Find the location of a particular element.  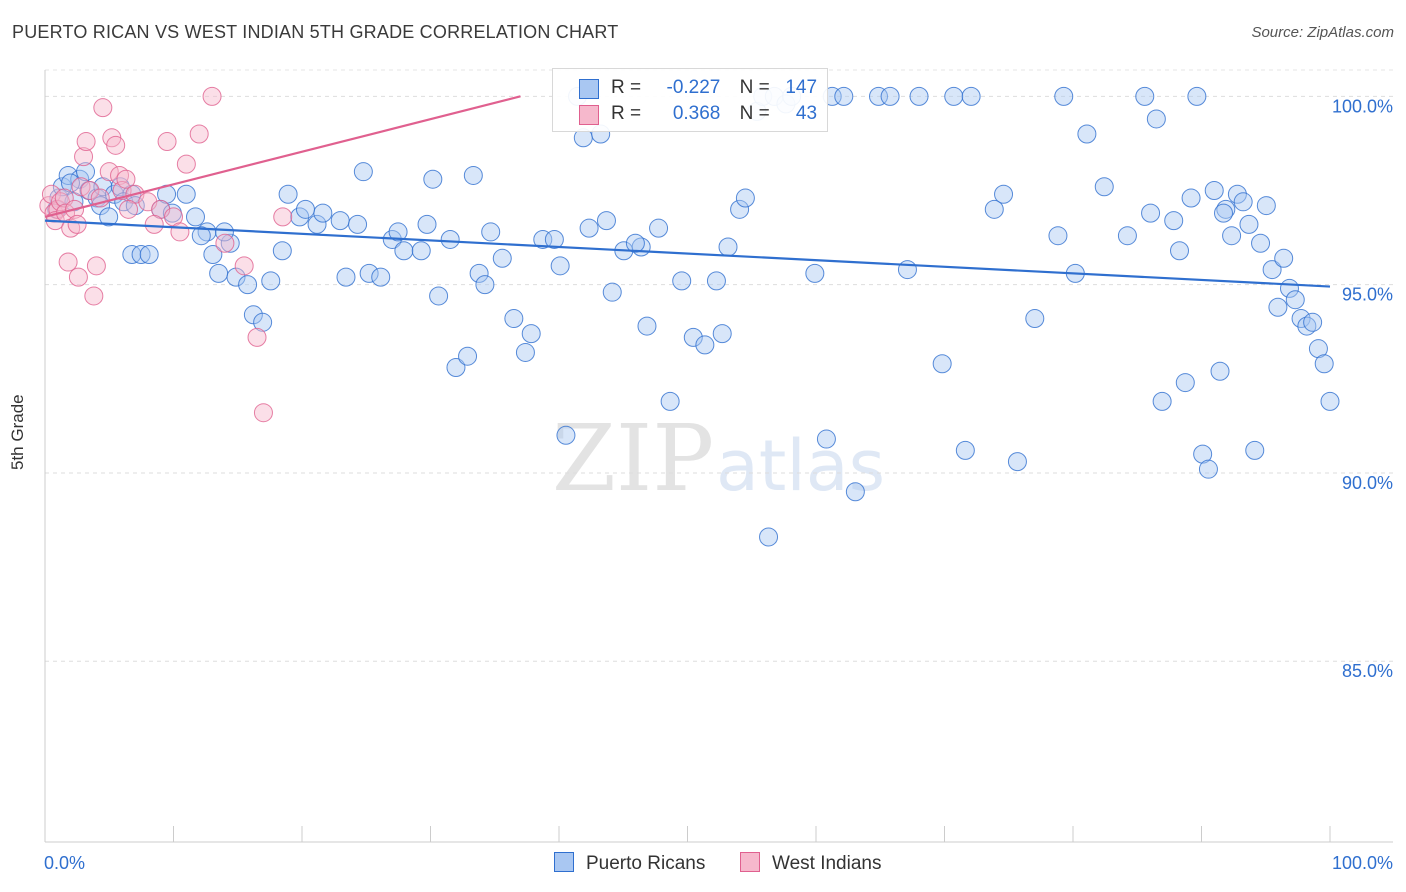

trend-line-puerto-ricans is located at coordinates (687, 253).